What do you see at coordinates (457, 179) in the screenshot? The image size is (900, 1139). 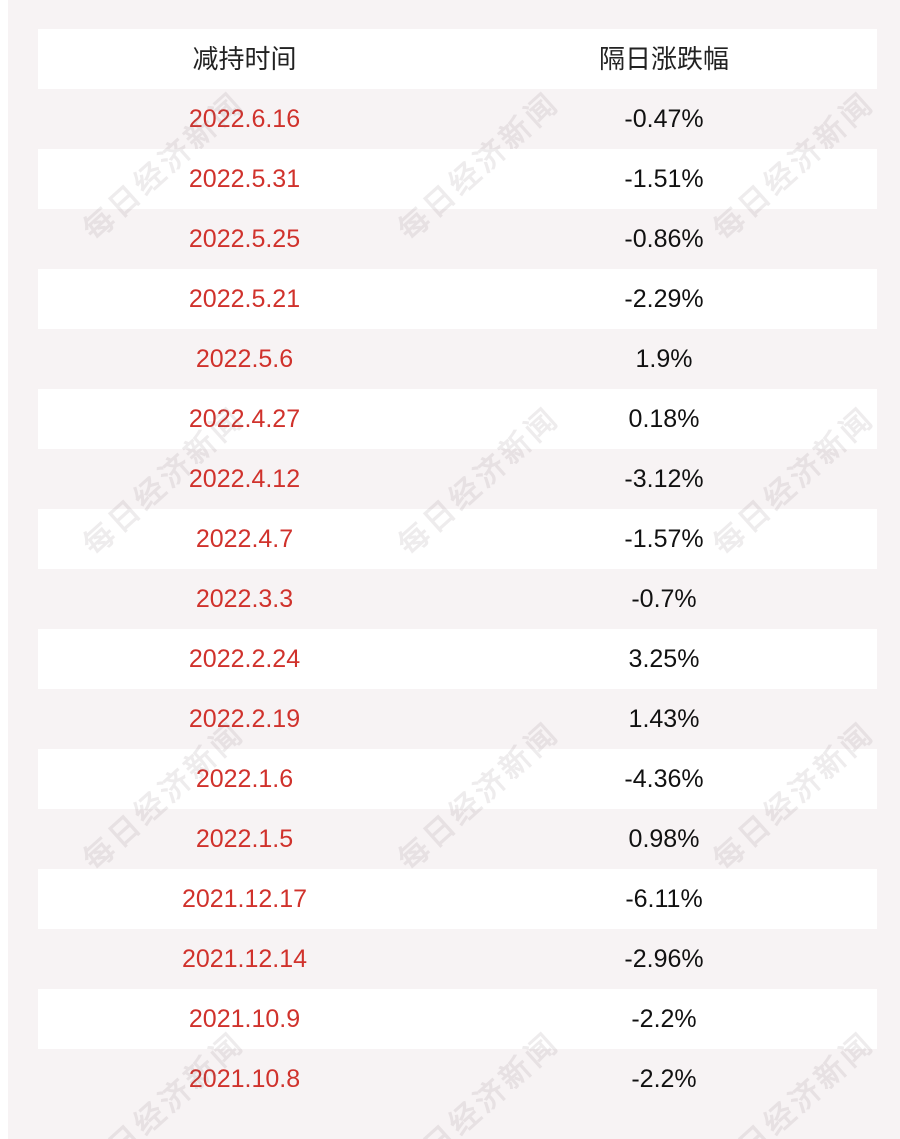 I see `table-row: 2022.5.31 -1.51%` at bounding box center [457, 179].